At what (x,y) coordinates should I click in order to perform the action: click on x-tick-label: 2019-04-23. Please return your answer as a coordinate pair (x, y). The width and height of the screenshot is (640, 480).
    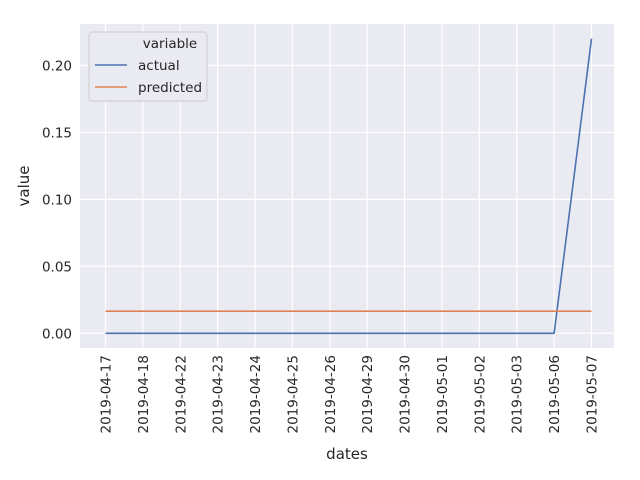
    Looking at the image, I should click on (219, 394).